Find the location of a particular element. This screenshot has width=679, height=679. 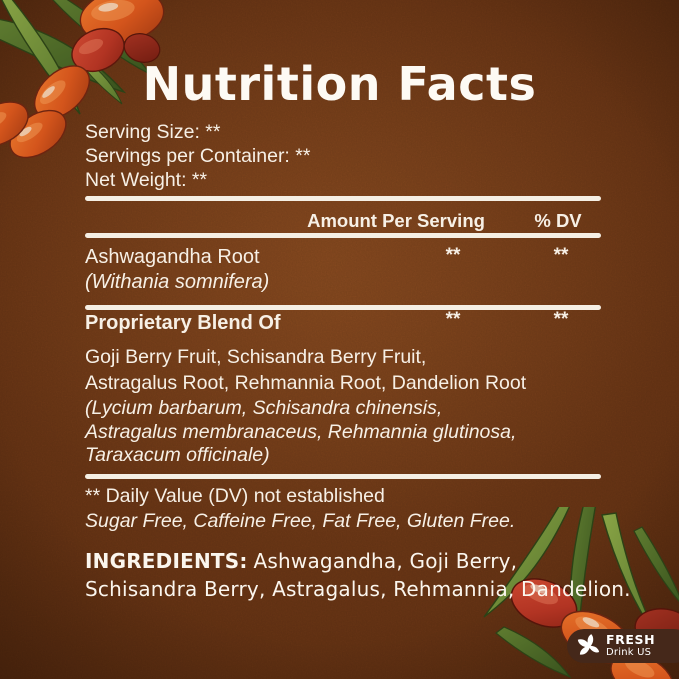

dv-footnote: ** Daily Value (DV) not established is located at coordinates (235, 496).